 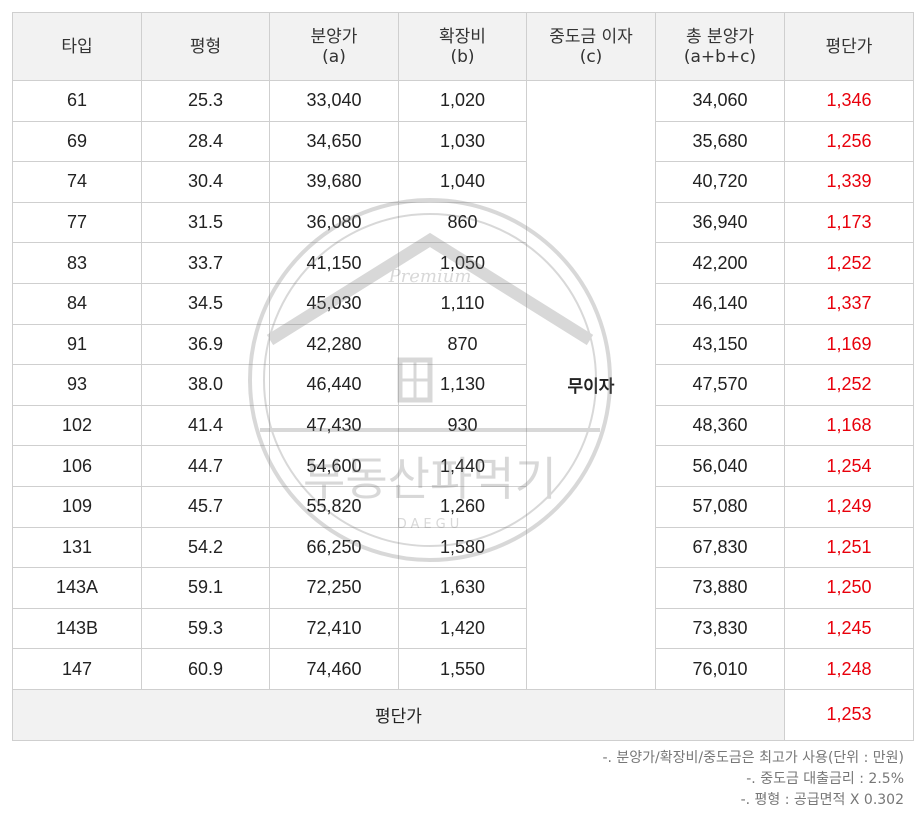 What do you see at coordinates (77, 303) in the screenshot?
I see `cell-type: 84` at bounding box center [77, 303].